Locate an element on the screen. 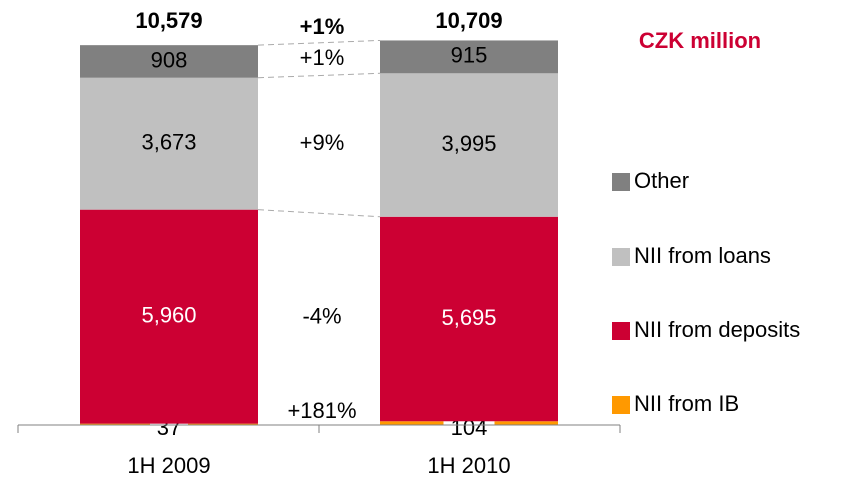 The image size is (867, 484). legend-label: NII from loans is located at coordinates (702, 255).